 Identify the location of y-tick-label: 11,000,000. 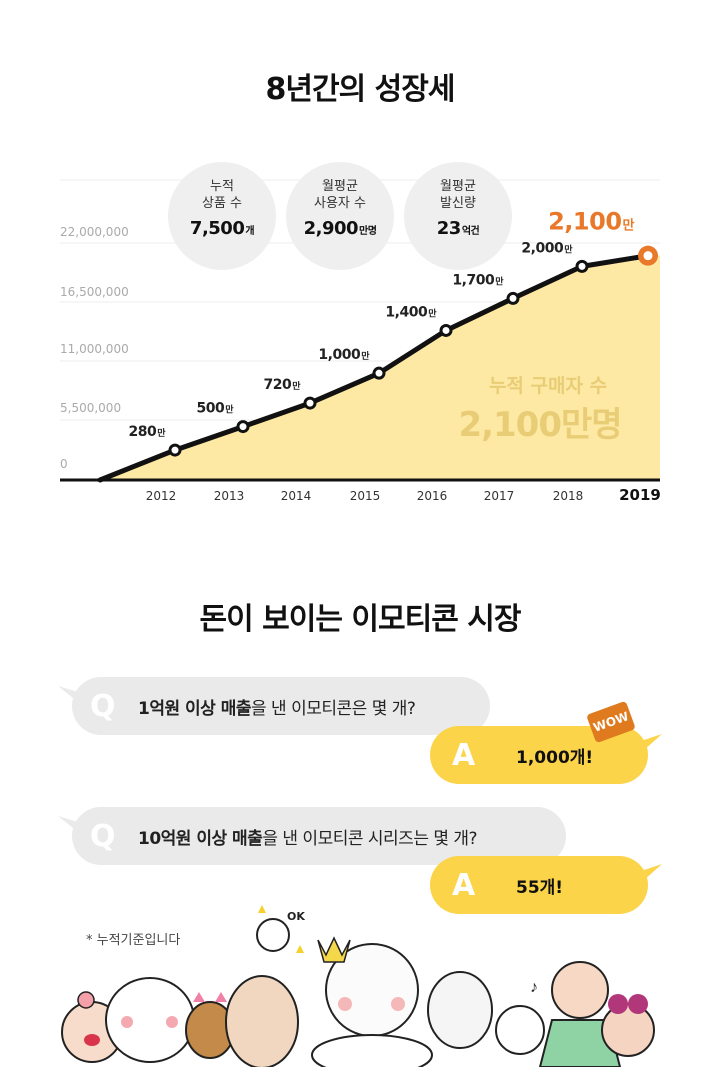
(94, 349).